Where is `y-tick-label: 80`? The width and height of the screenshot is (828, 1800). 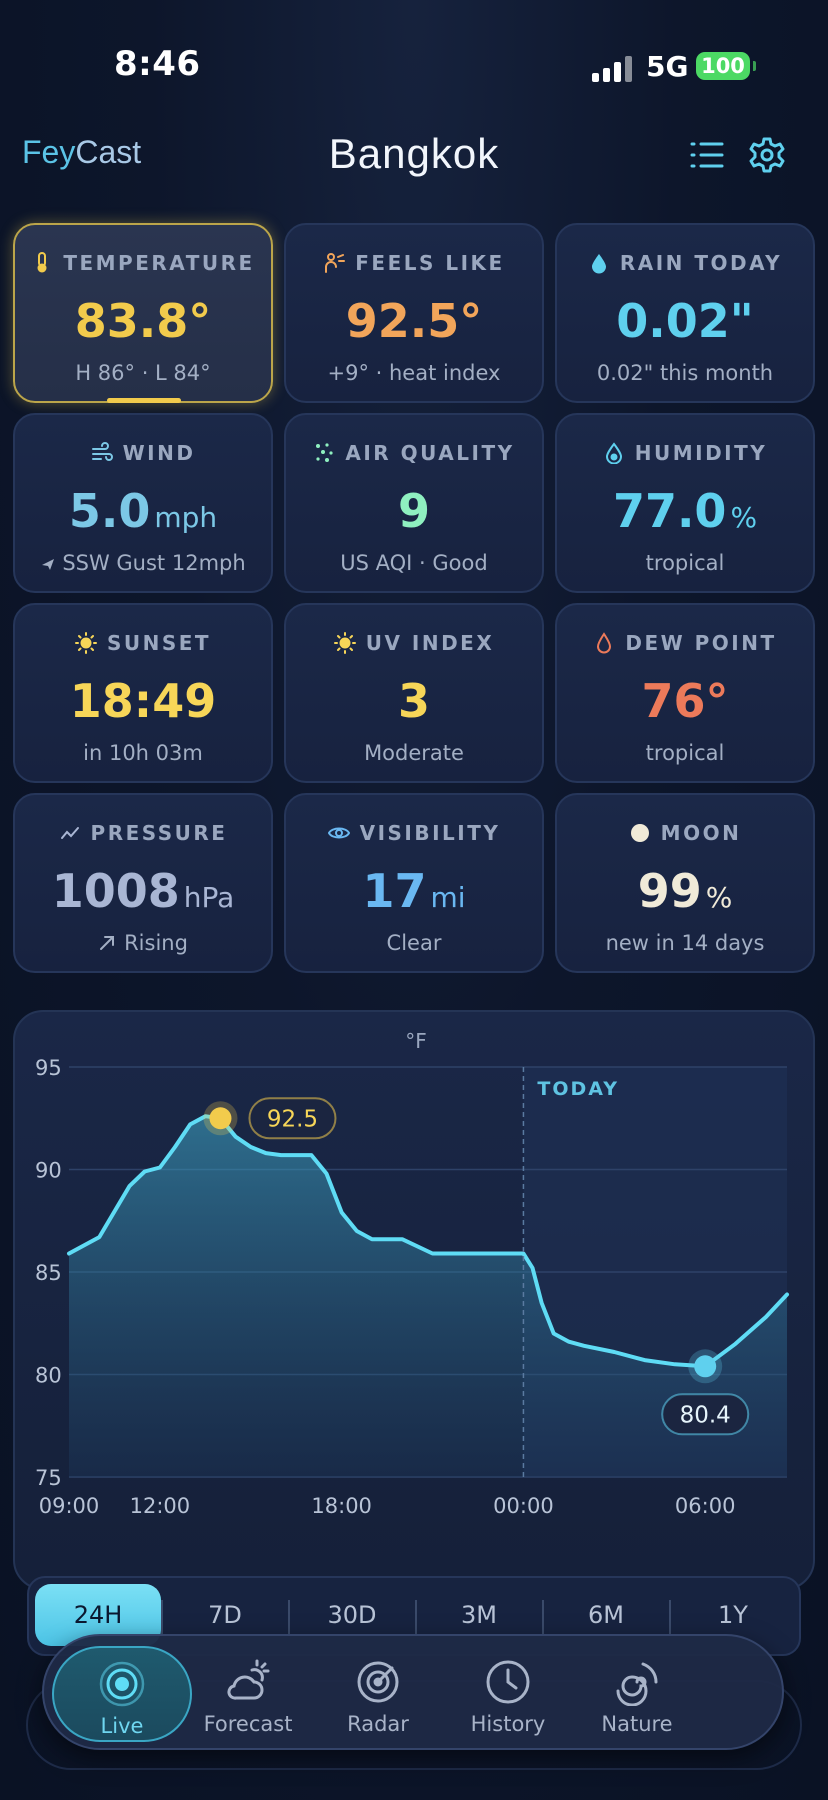 y-tick-label: 80 is located at coordinates (48, 1376).